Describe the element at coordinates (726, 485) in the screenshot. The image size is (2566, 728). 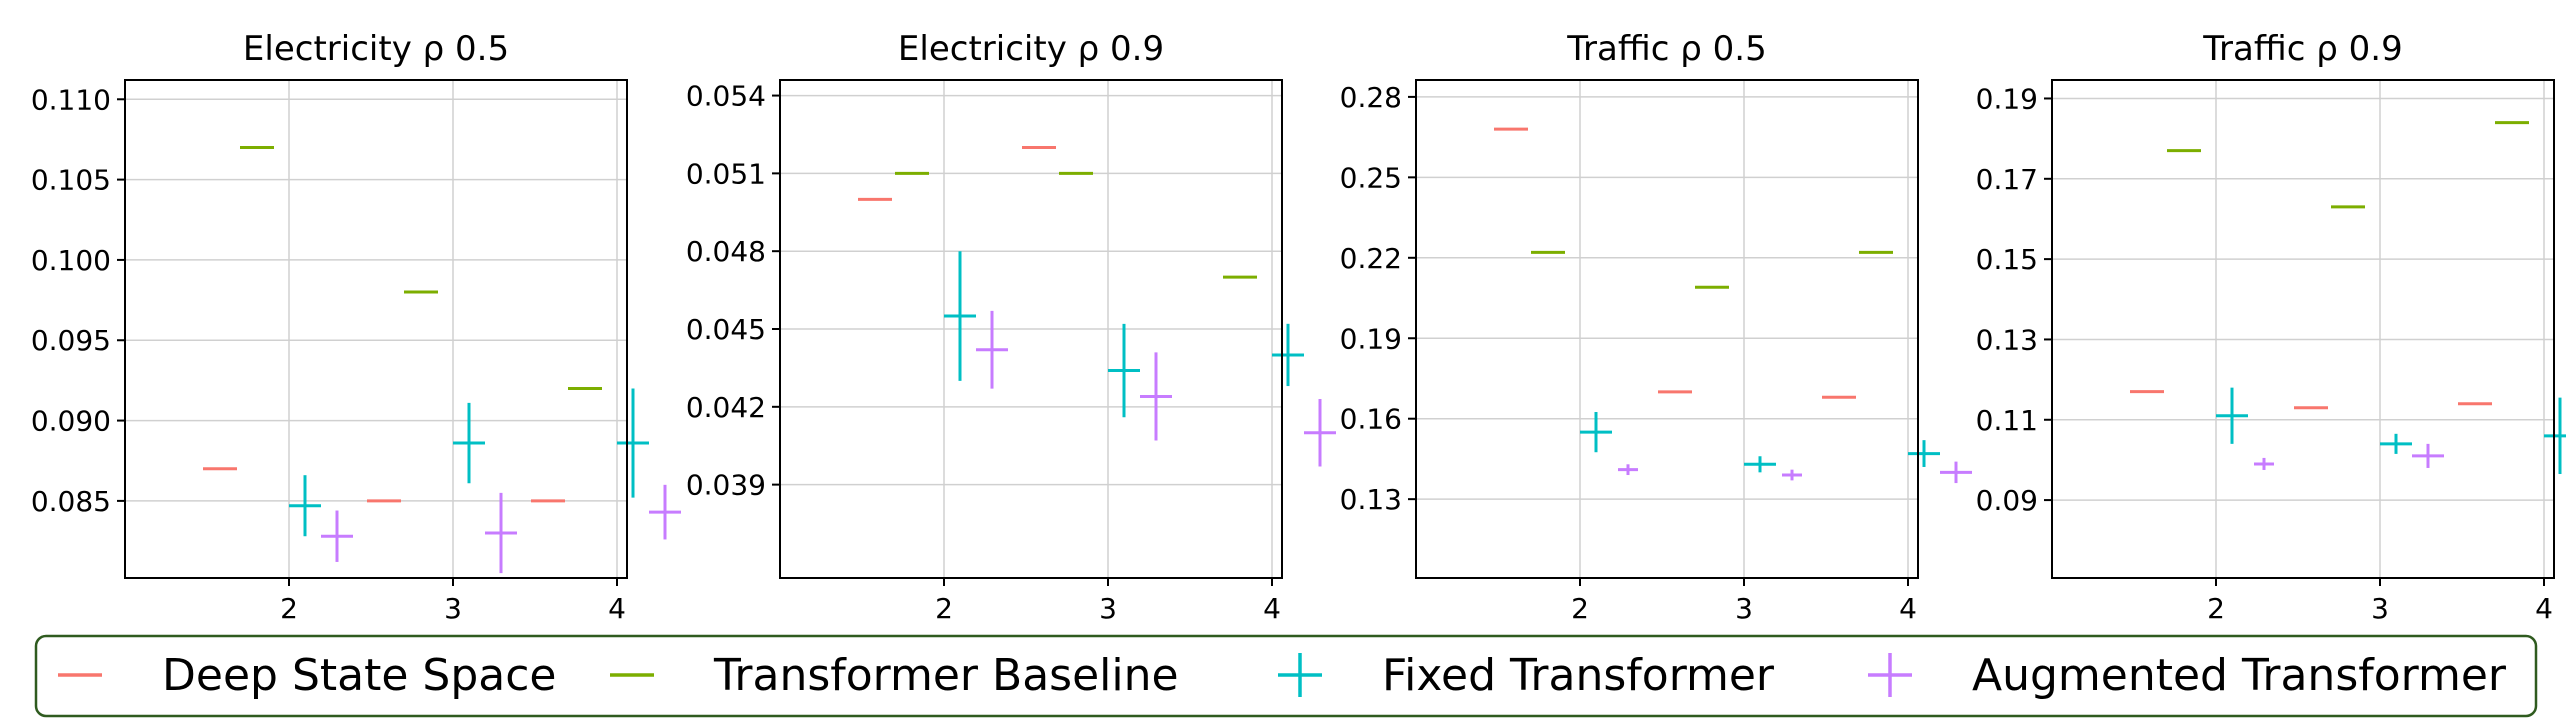
I see `y-tick-label: 0.039` at that location.